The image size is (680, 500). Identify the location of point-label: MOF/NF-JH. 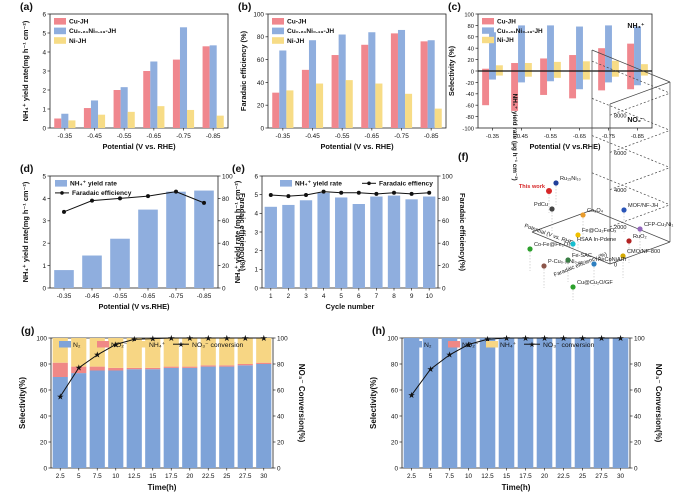
(643, 206).